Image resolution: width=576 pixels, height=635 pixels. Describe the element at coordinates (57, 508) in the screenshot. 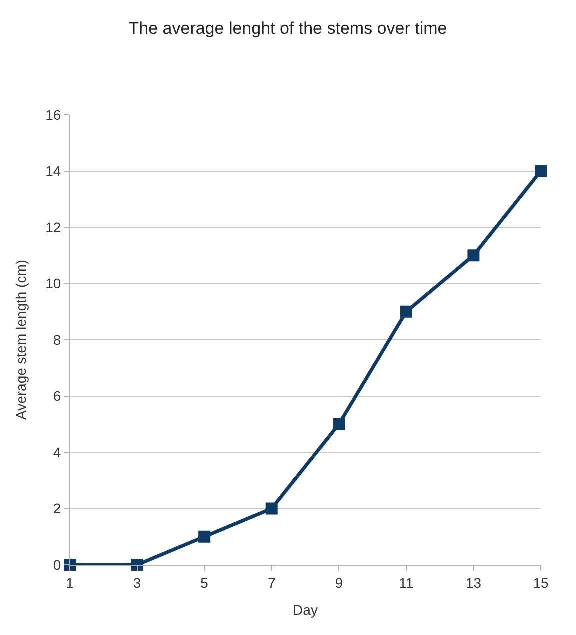

I see `y-tick-label: 2` at that location.